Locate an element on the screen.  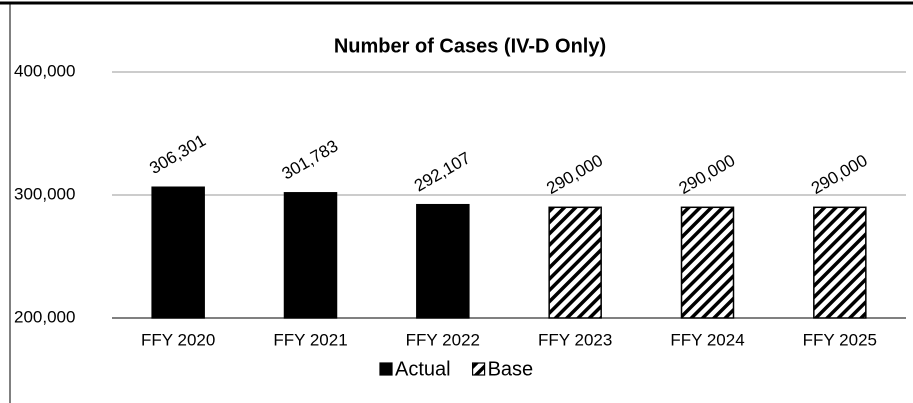
x-tick-label: FFY 2023 is located at coordinates (575, 339).